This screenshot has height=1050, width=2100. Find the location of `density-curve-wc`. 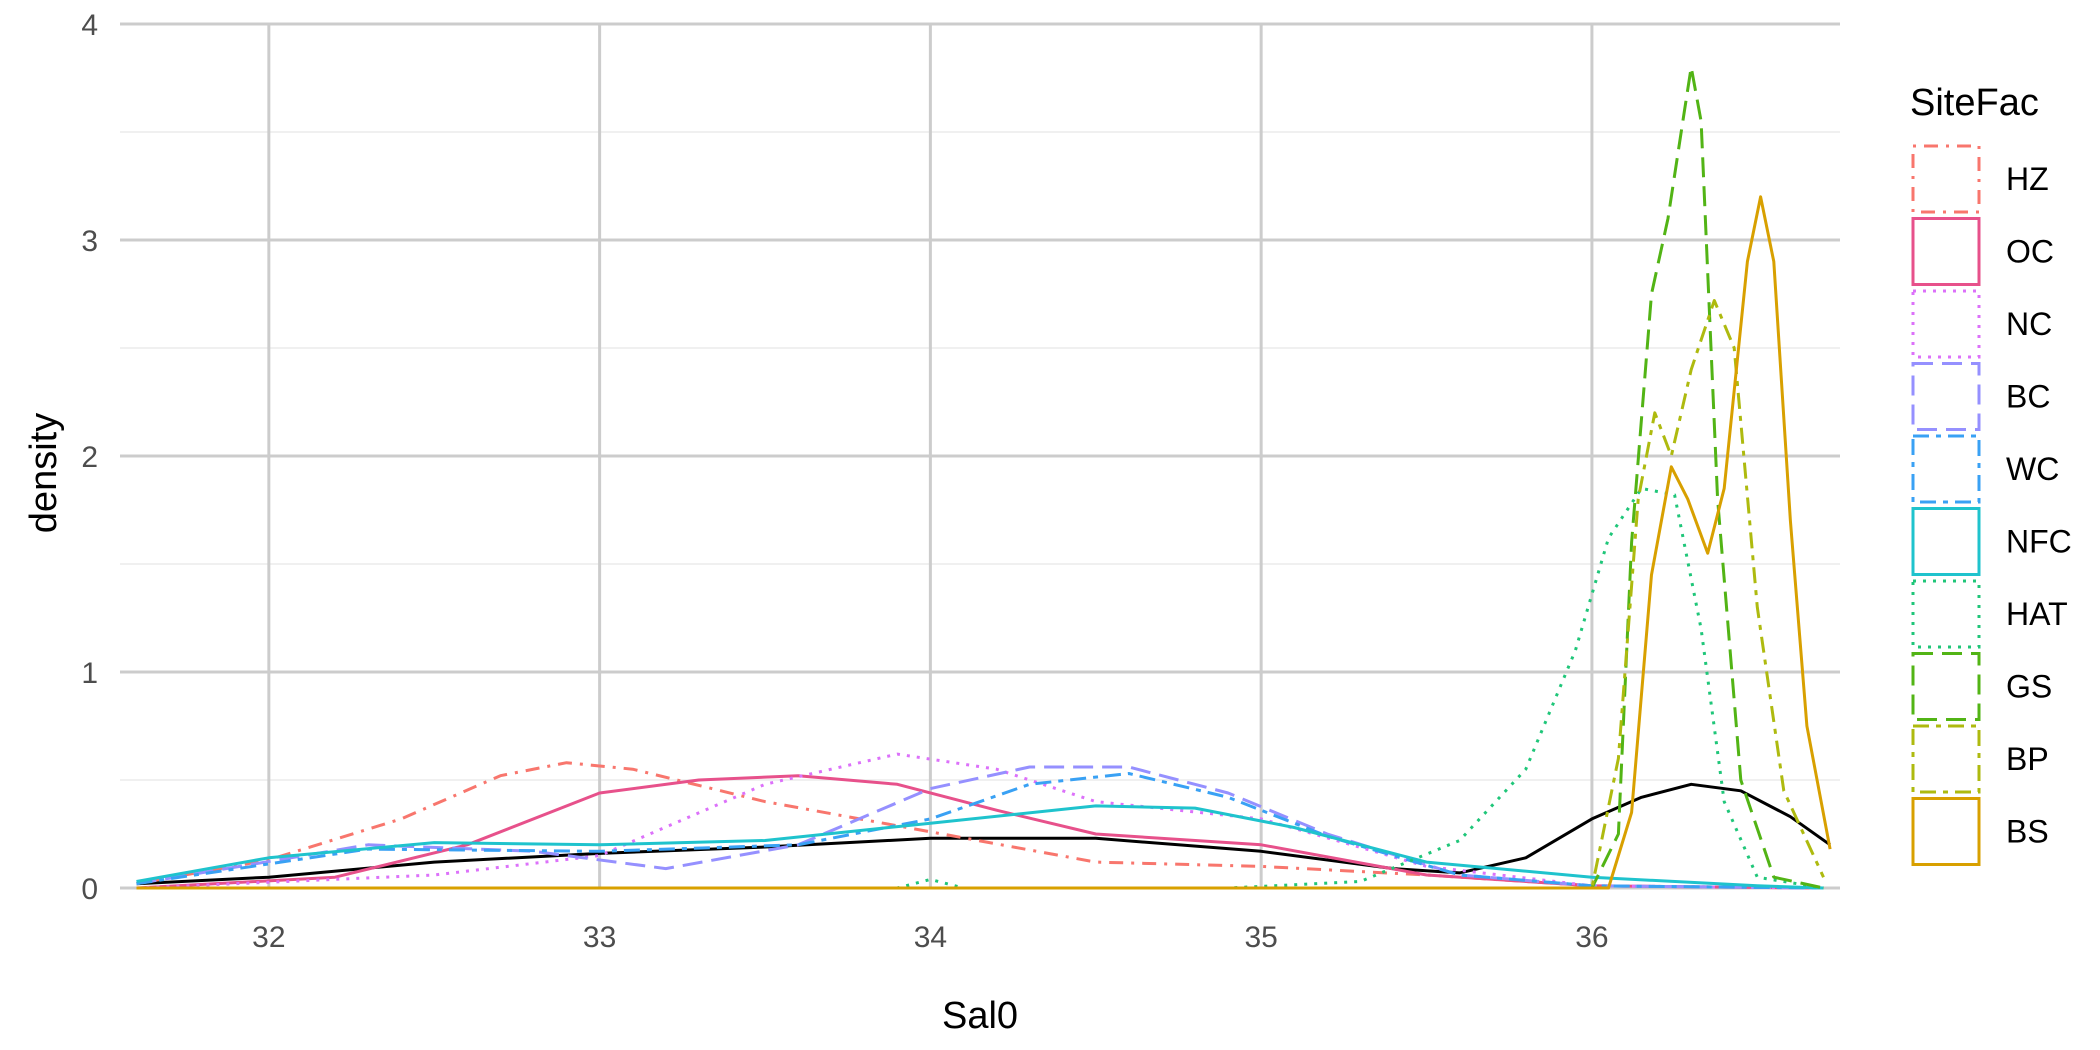

density-curve-wc is located at coordinates (980, 831).